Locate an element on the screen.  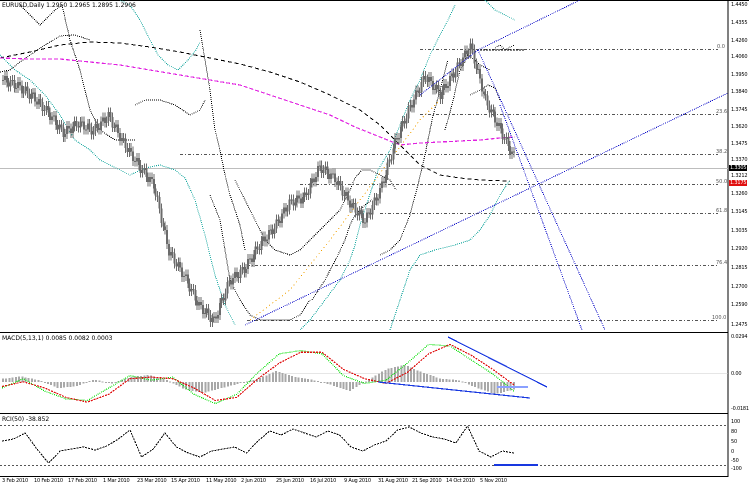
current-price-tag: 1.3305 is located at coordinates (738, 168).